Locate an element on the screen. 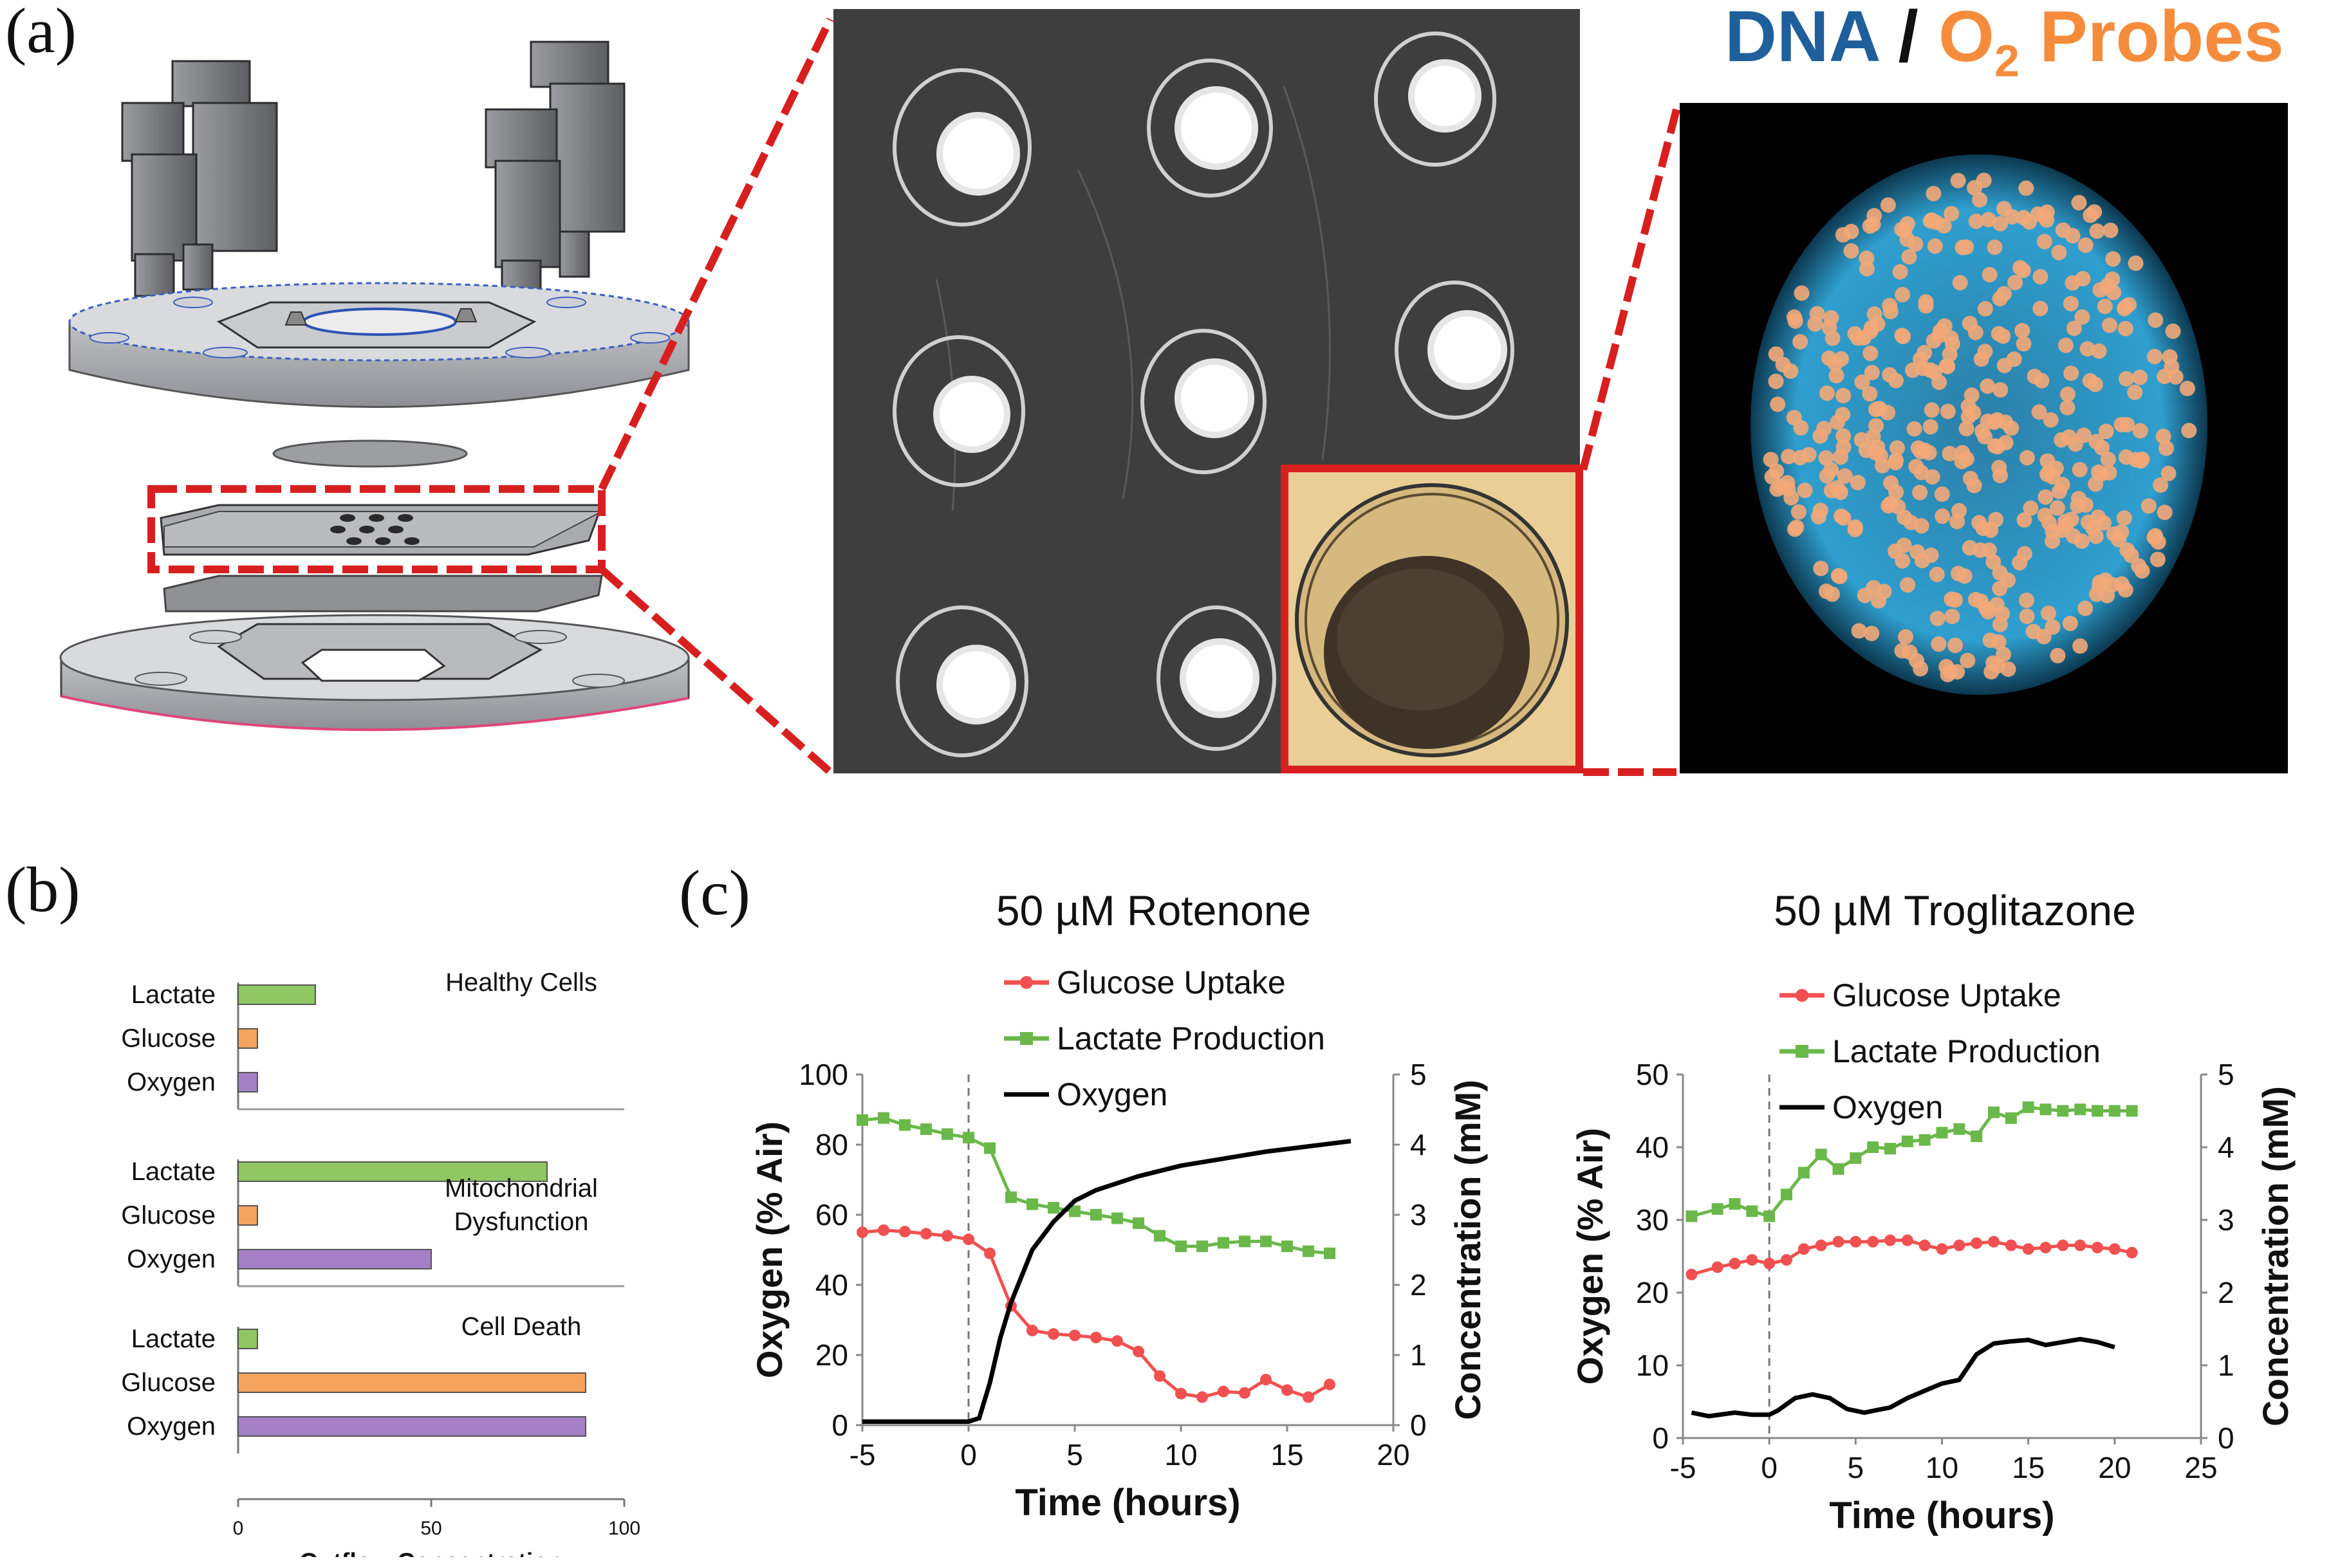 This screenshot has height=1568, width=2331. panel-label-a: (a) is located at coordinates (41, 33).